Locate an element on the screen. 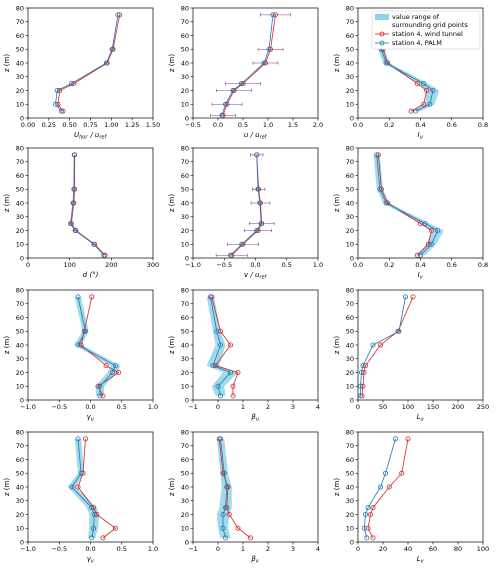 The image size is (500, 568). x-tick-label: 4 is located at coordinates (318, 407).